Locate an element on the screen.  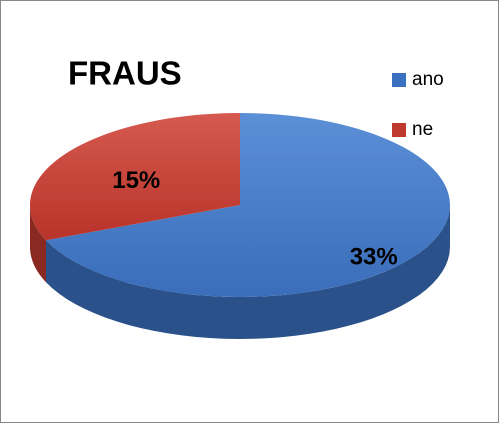
chart-title: FRAUS is located at coordinates (125, 73).